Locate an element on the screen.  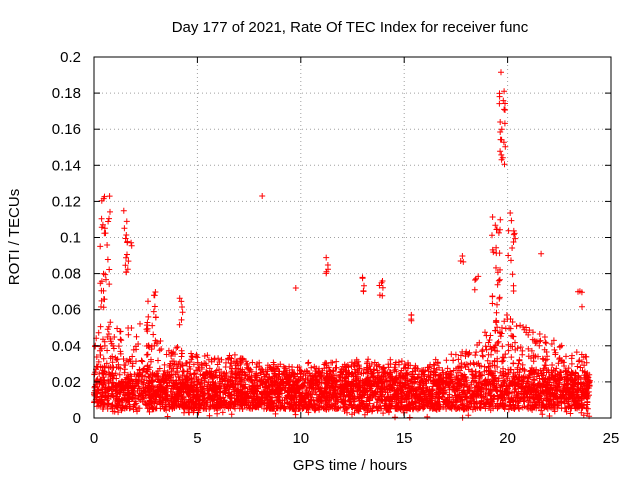
x-tick-label: 20 is located at coordinates (507, 438).